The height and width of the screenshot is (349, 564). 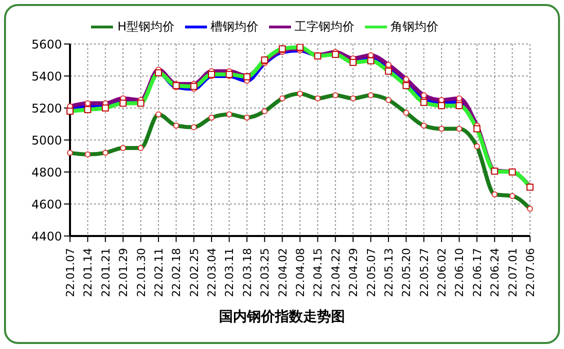 I want to click on x-tick-label: 22.07.01, so click(x=513, y=272).